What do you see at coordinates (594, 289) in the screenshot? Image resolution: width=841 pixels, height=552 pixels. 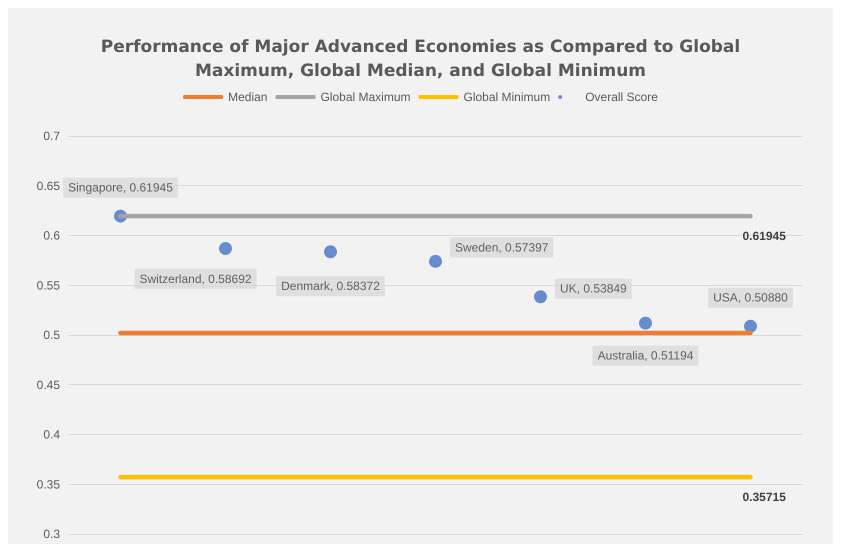 I see `data-label: UK, 0.53849` at bounding box center [594, 289].